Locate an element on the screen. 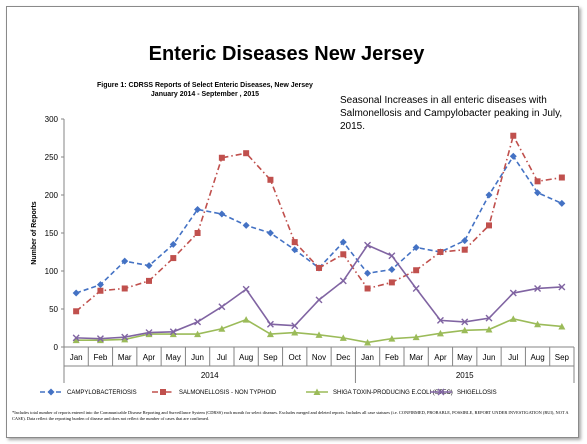 The width and height of the screenshot is (587, 444). y-tick-label: 200 is located at coordinates (52, 195).